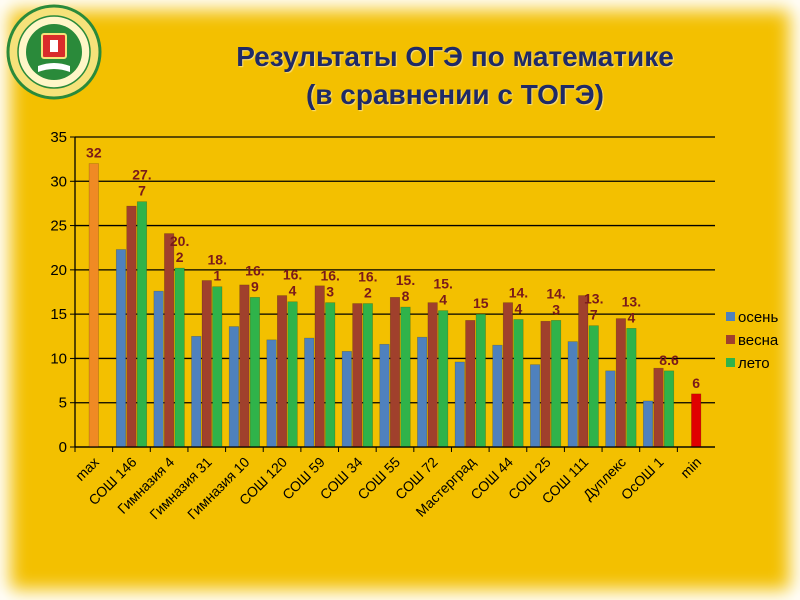  I want to click on y-tick-label: 0, so click(63, 447).